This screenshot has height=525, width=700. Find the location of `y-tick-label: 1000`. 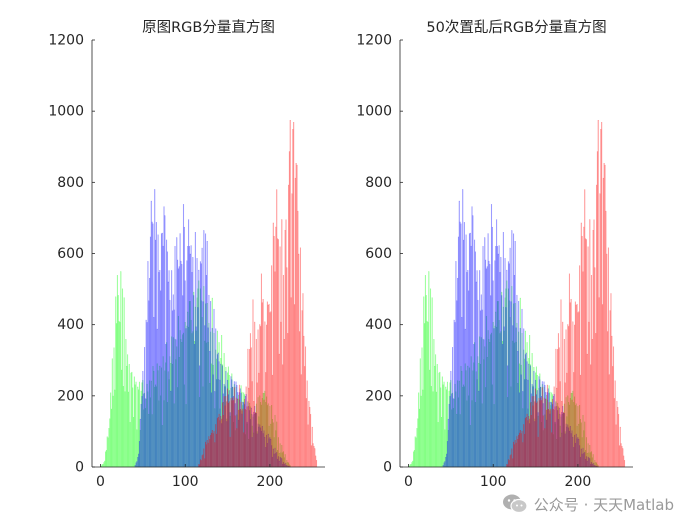

y-tick-label: 1000 is located at coordinates (374, 112).